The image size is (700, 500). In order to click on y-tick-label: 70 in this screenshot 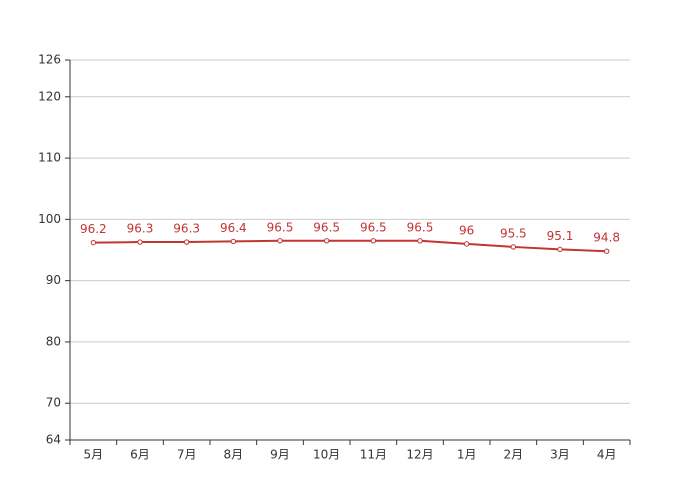, I will do `click(53, 403)`.